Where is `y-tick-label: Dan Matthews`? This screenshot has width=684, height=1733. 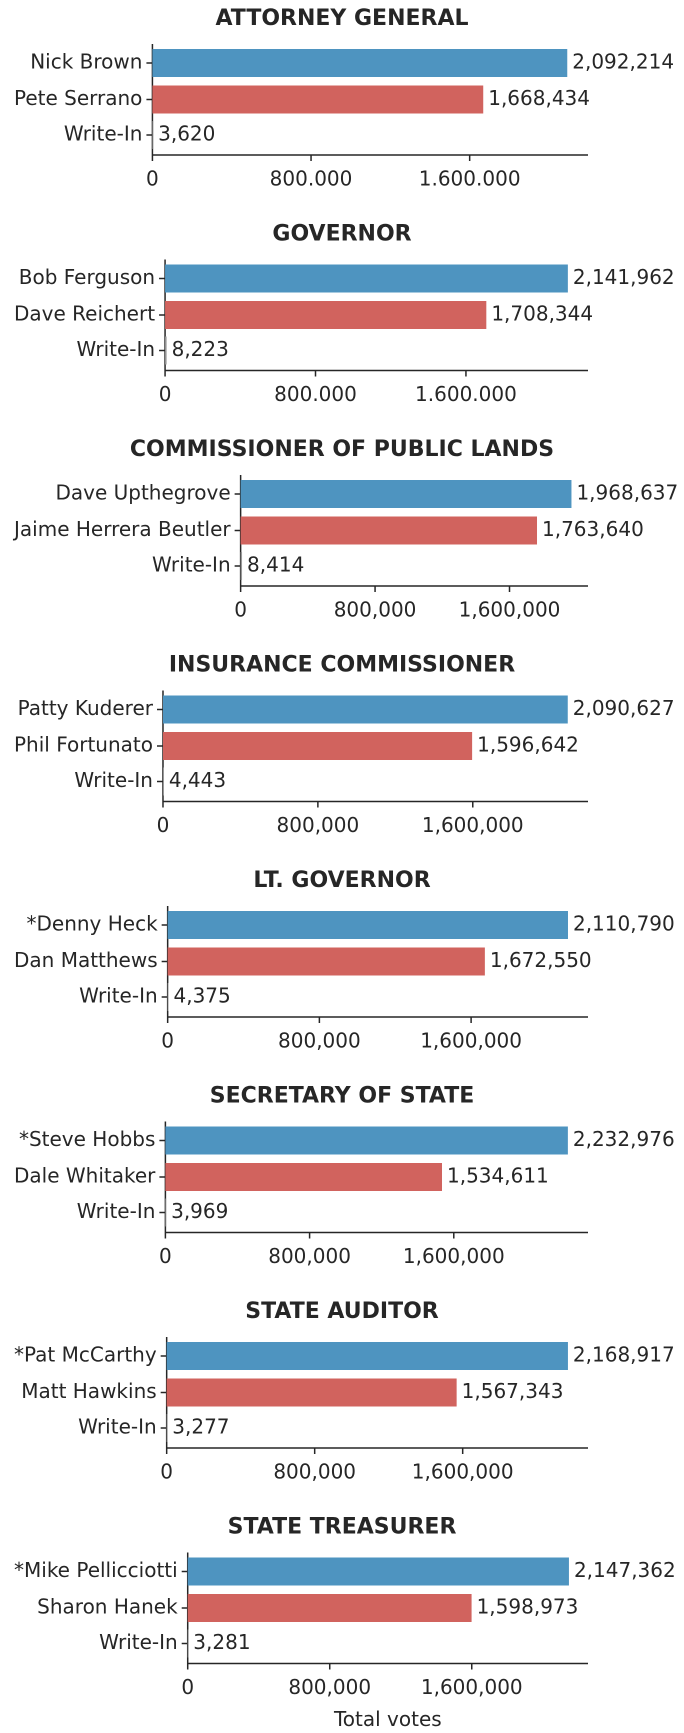
y-tick-label: Dan Matthews is located at coordinates (86, 960).